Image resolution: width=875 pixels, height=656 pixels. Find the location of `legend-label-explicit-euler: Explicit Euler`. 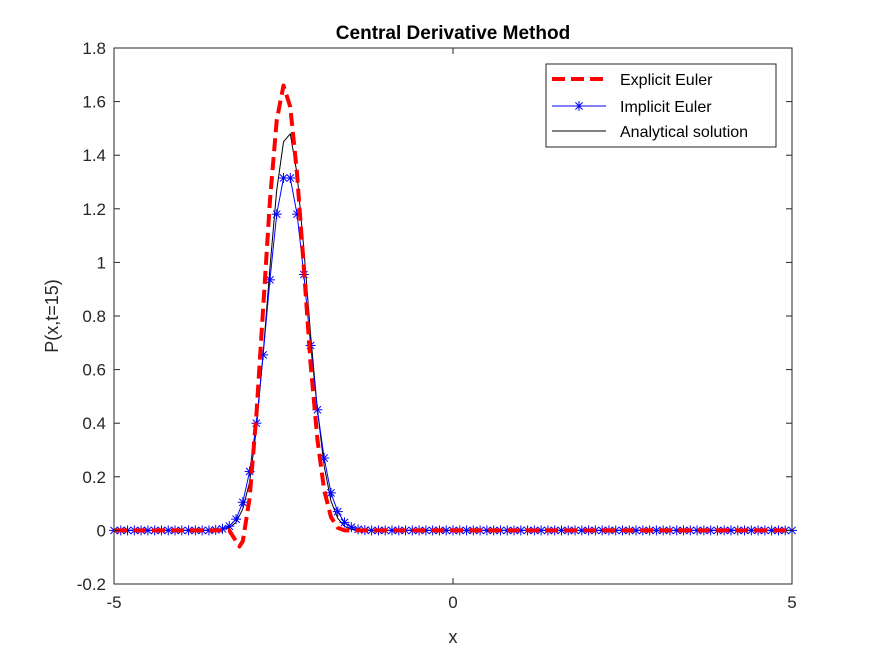

legend-label-explicit-euler: Explicit Euler is located at coordinates (666, 80).